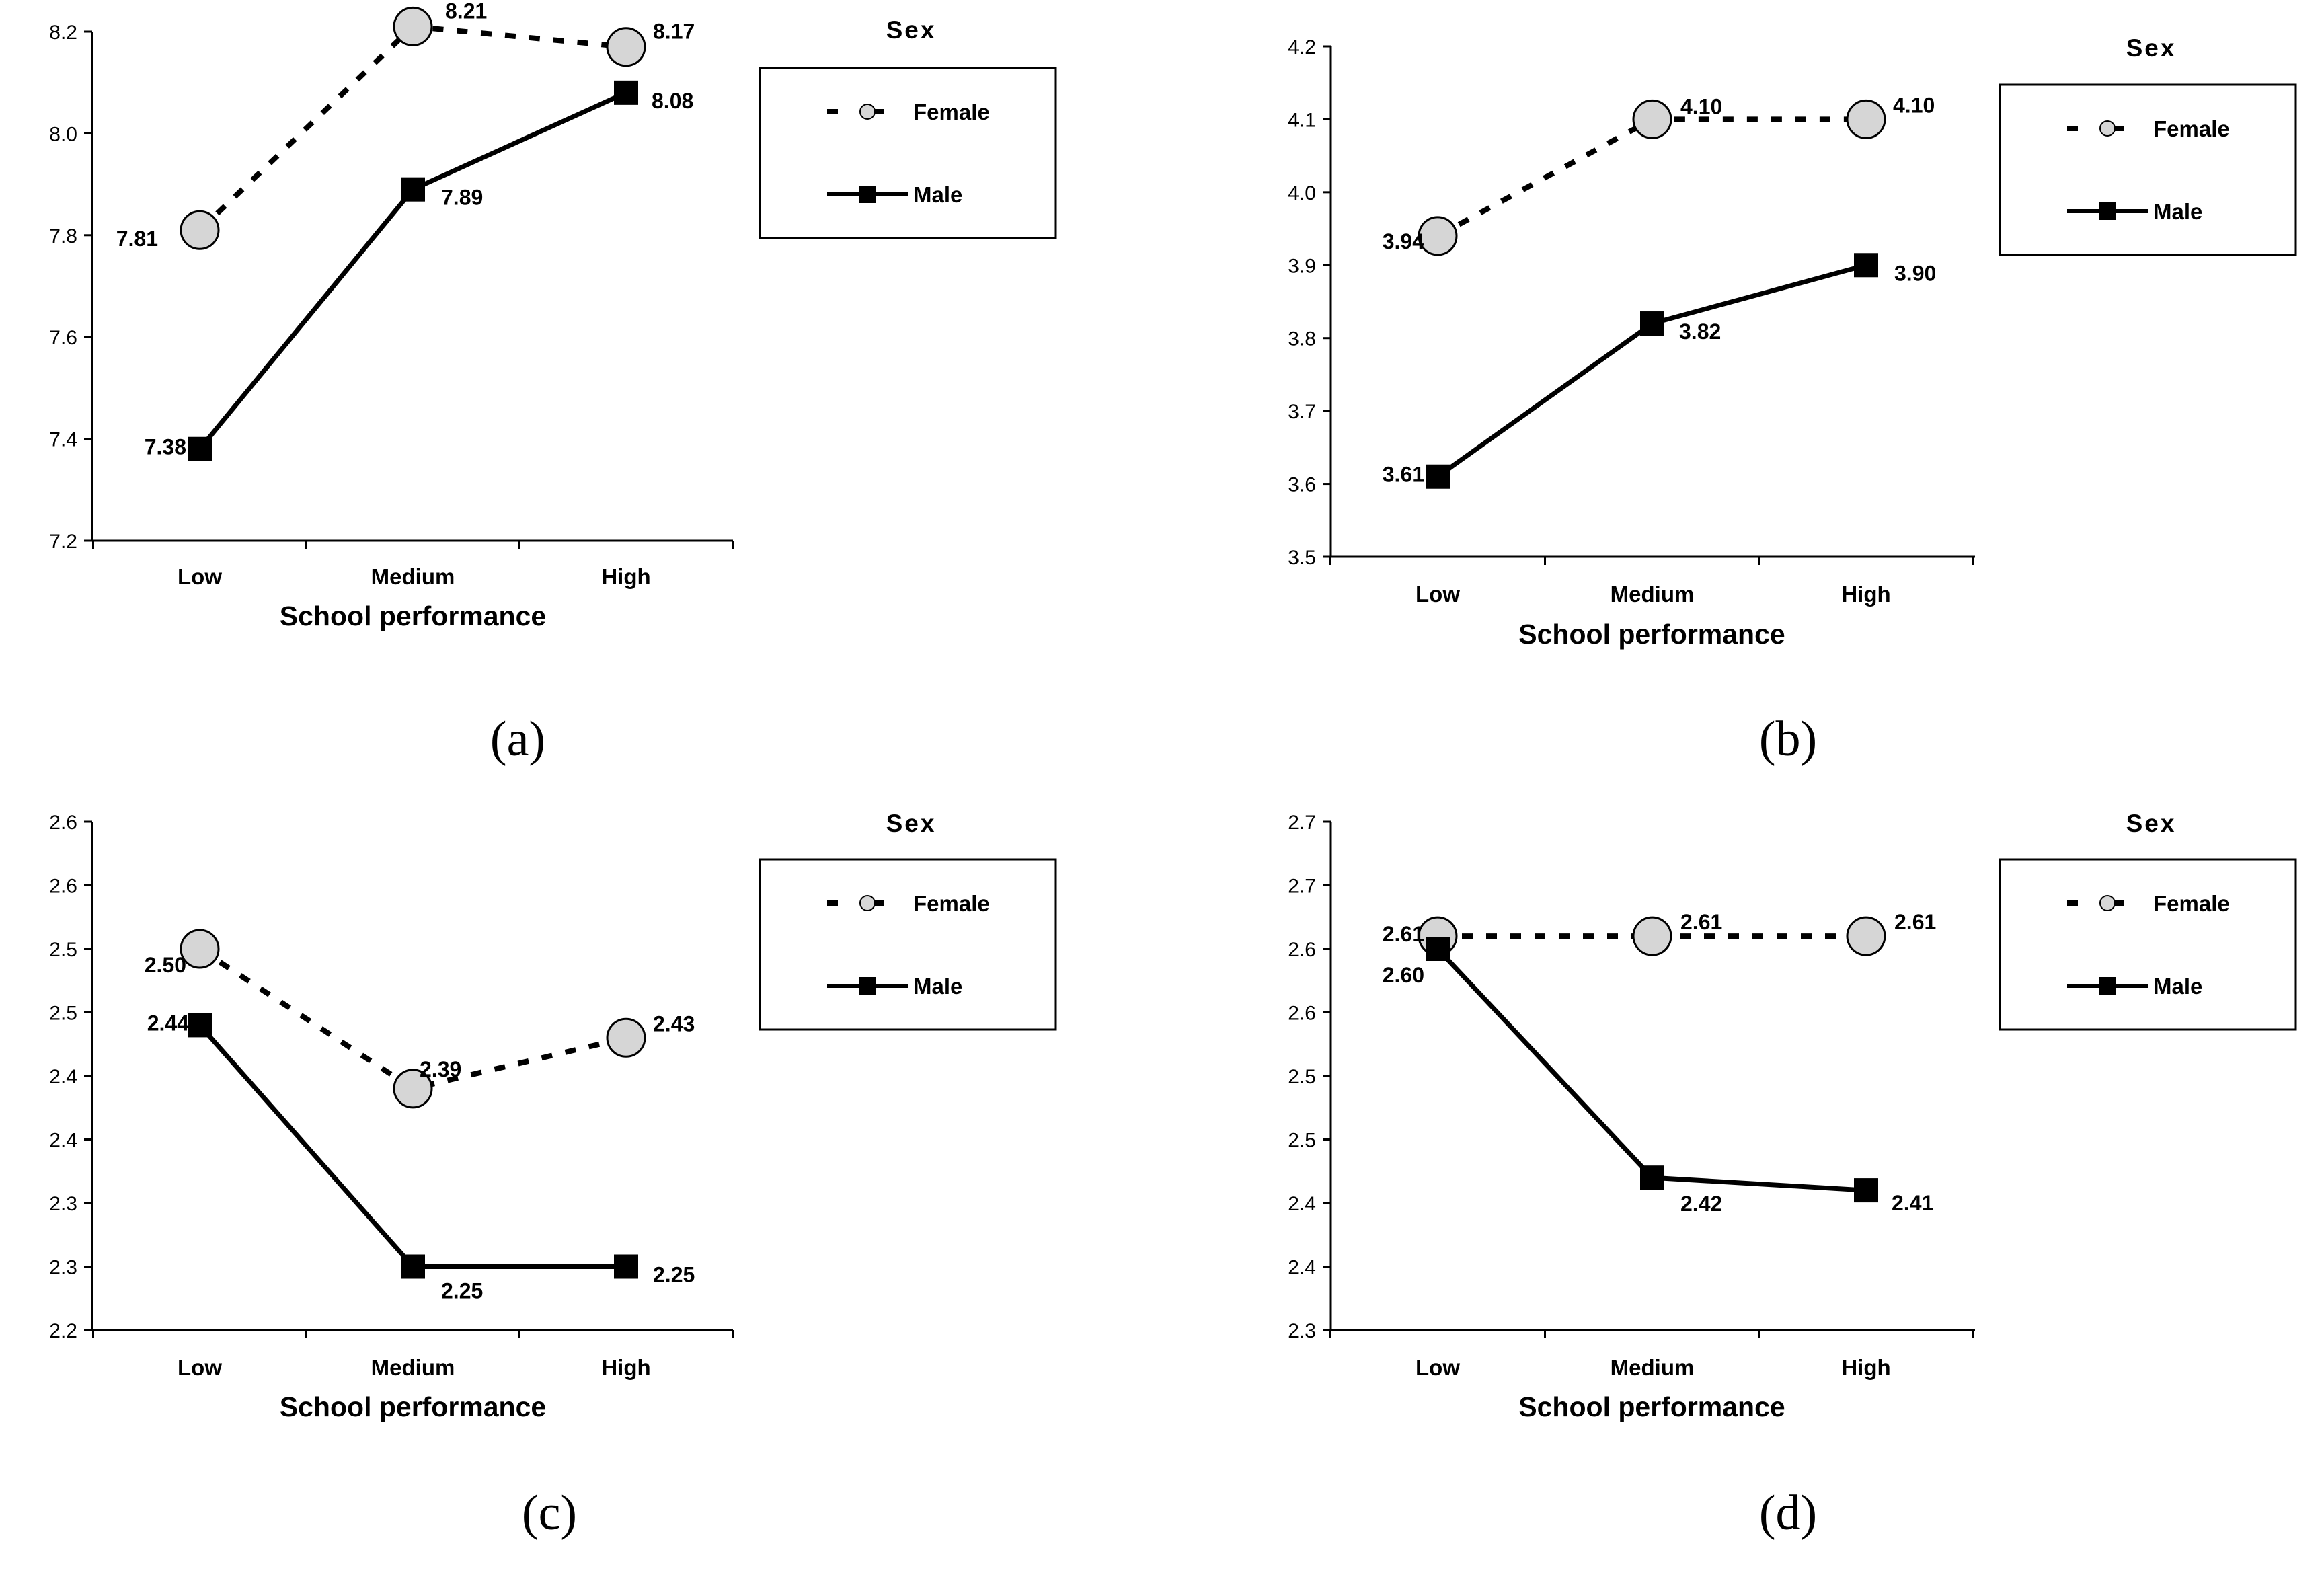 Image resolution: width=2324 pixels, height=1585 pixels. I want to click on y-tick-label: 4.0, so click(1302, 193).